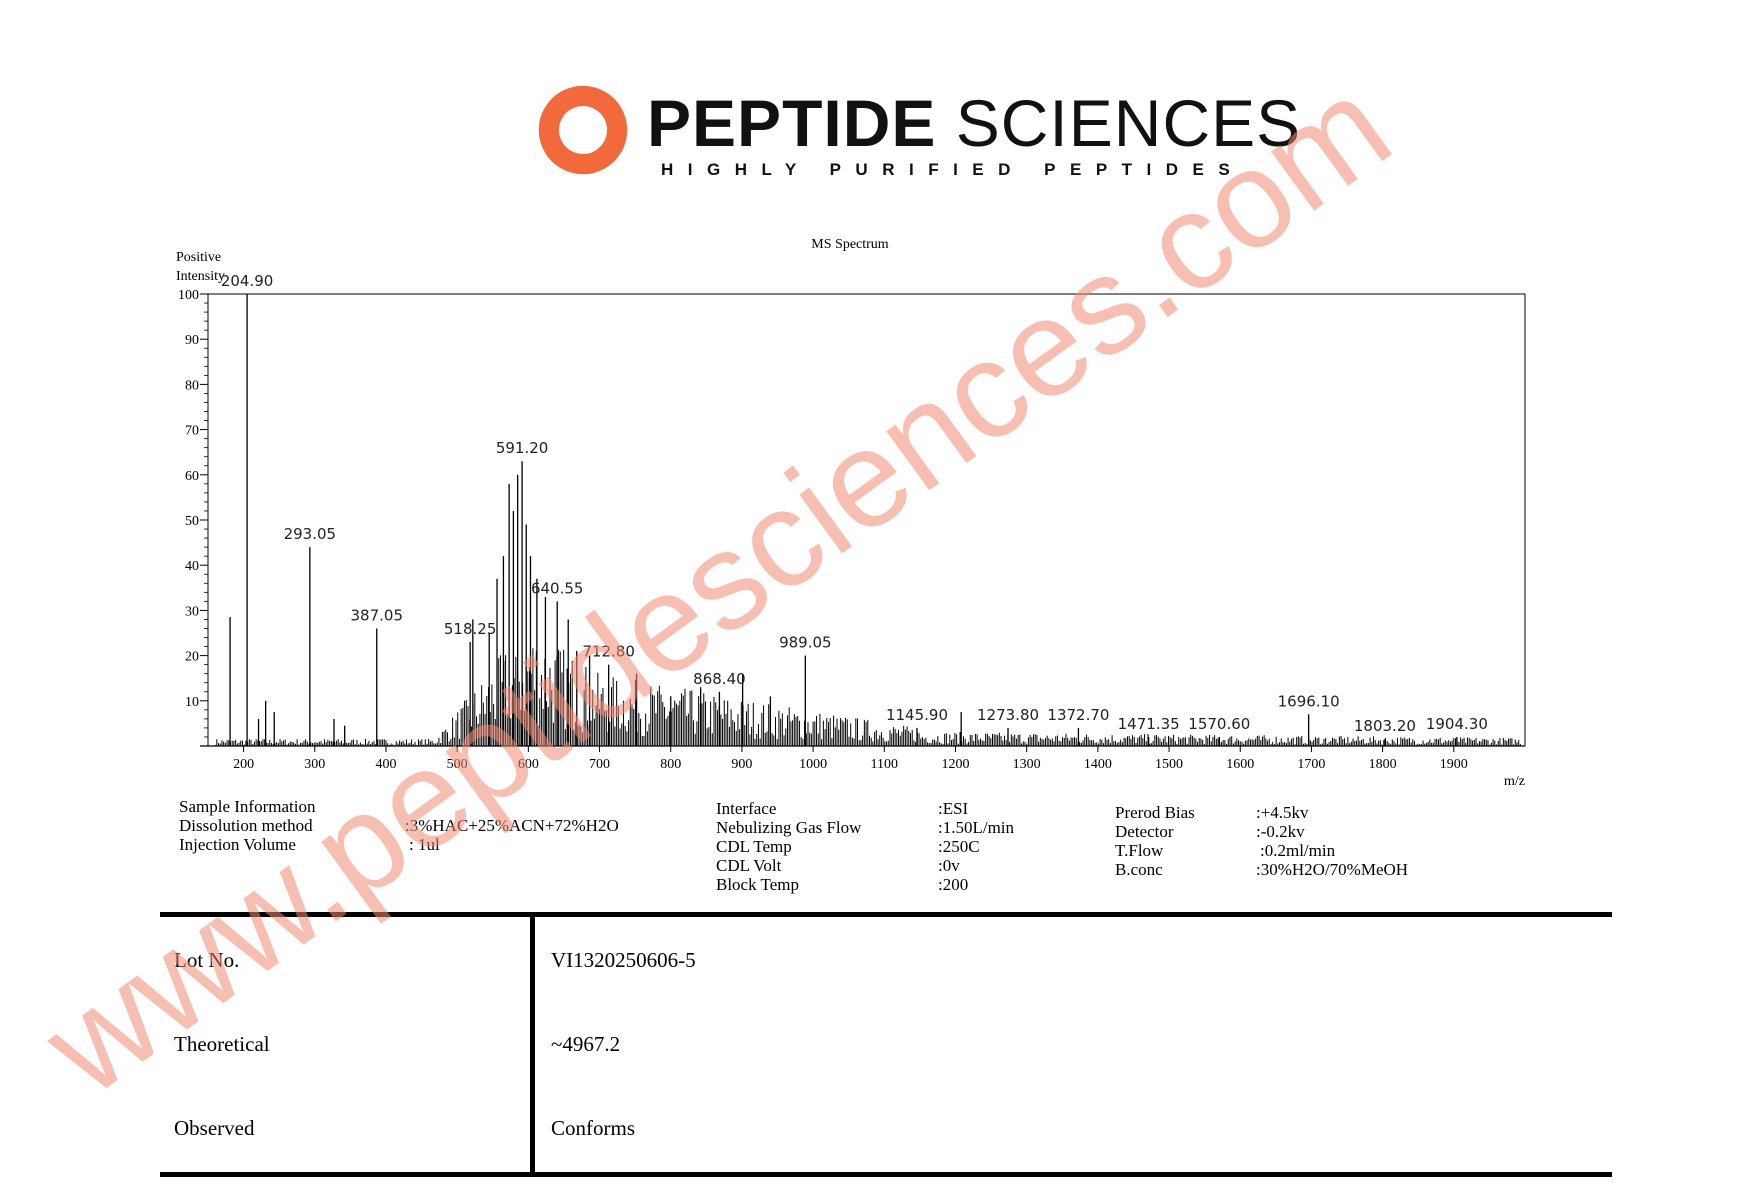 This screenshot has height=1200, width=1750. I want to click on info-value: :ESI, so click(953, 808).